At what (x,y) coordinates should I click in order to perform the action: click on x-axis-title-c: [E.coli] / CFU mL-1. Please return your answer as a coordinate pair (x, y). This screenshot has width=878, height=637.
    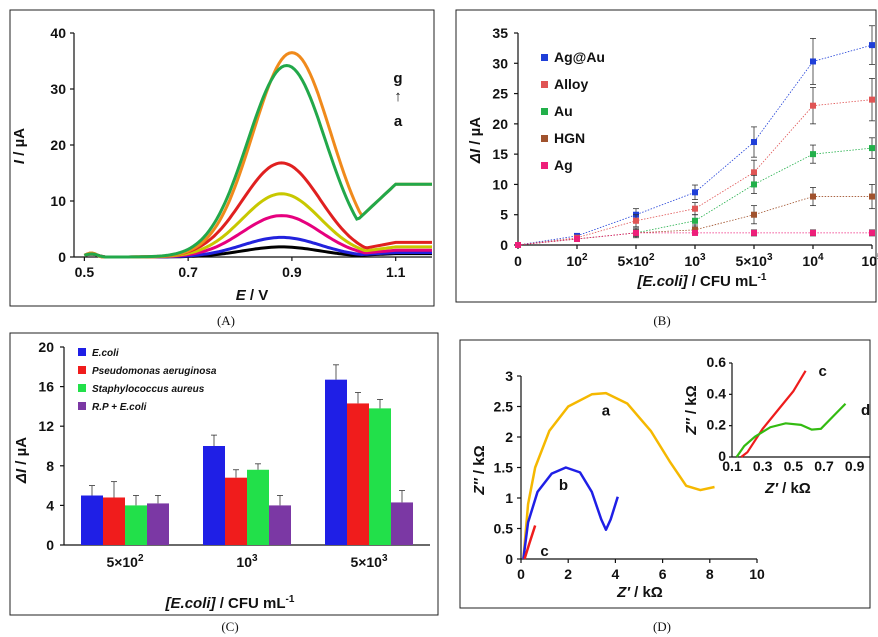
    Looking at the image, I should click on (230, 603).